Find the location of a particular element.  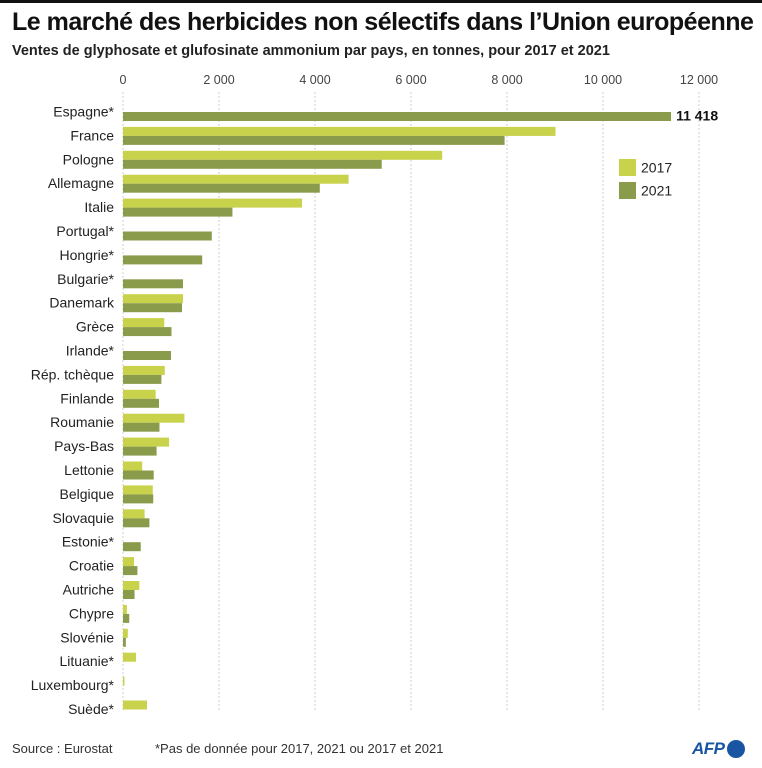

category-label: Hongrie* is located at coordinates (87, 255).